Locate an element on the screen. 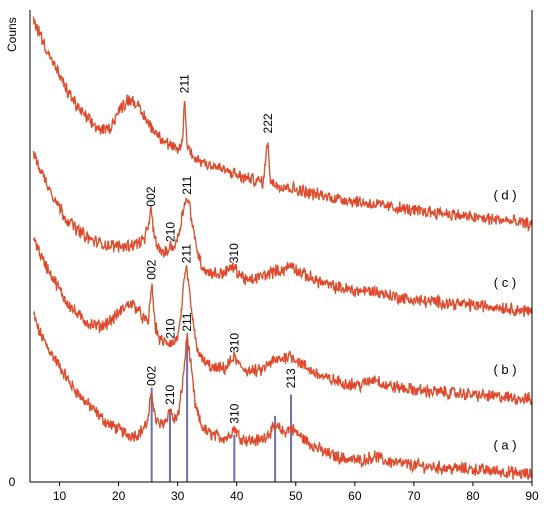 This screenshot has width=550, height=517. curve-label: ( d ) is located at coordinates (504, 194).